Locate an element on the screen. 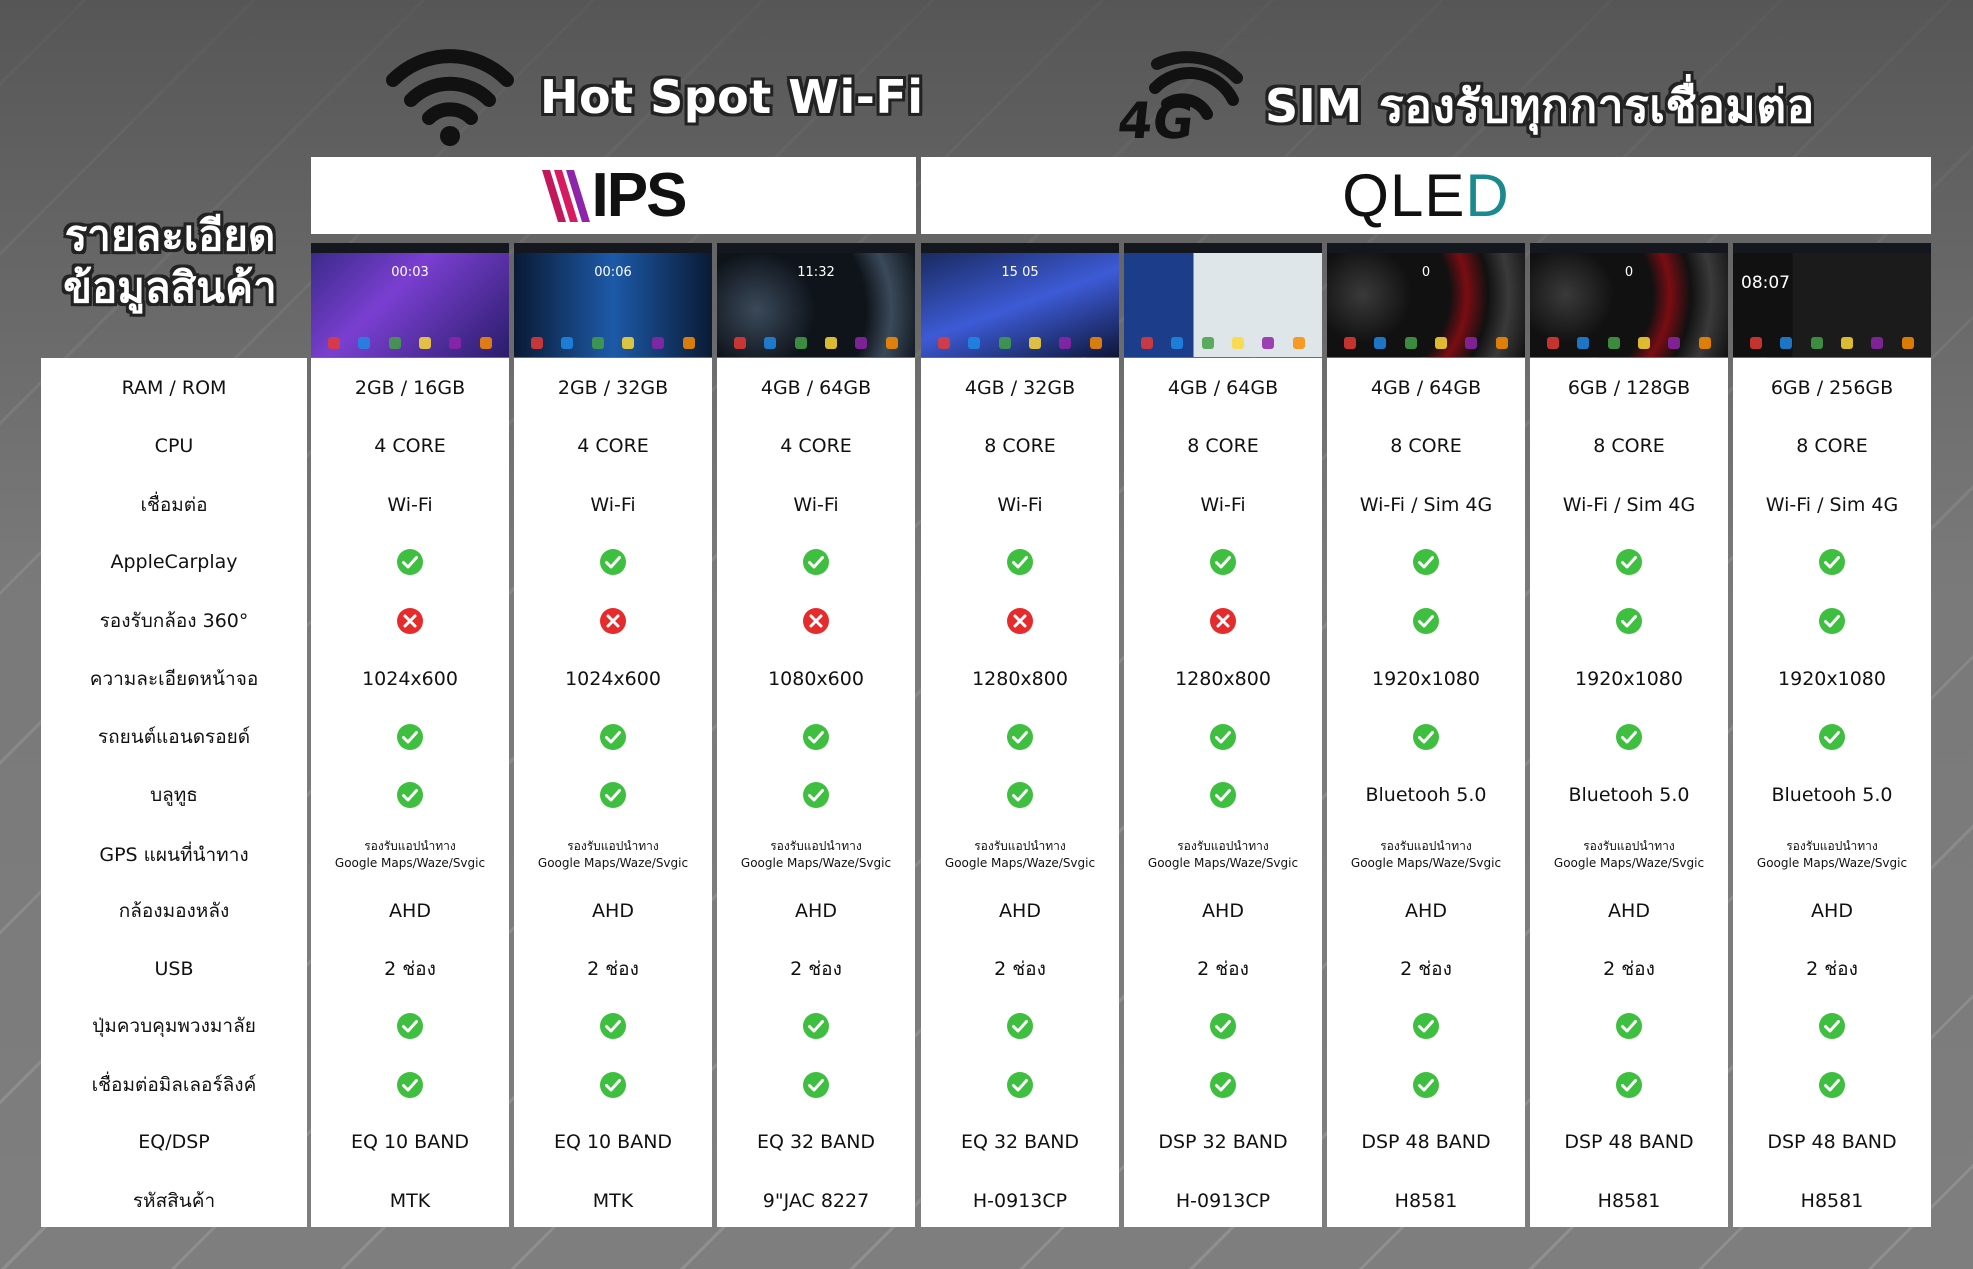 This screenshot has width=1973, height=1269. eq-value: DSP 32 BAND is located at coordinates (1223, 1142).